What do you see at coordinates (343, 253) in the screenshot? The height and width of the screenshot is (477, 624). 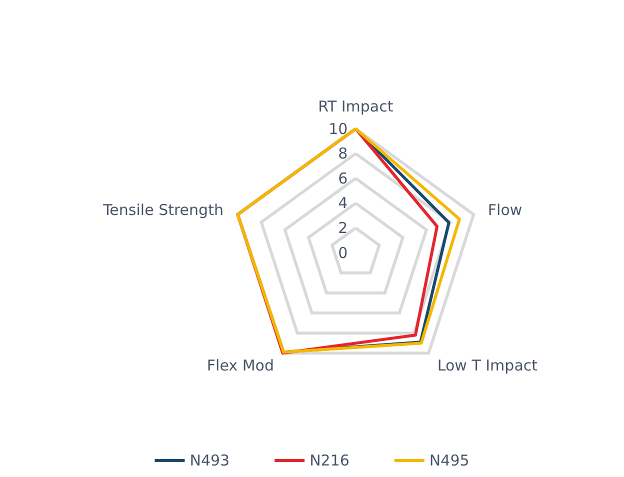 I see `y-tick-label: 0` at bounding box center [343, 253].